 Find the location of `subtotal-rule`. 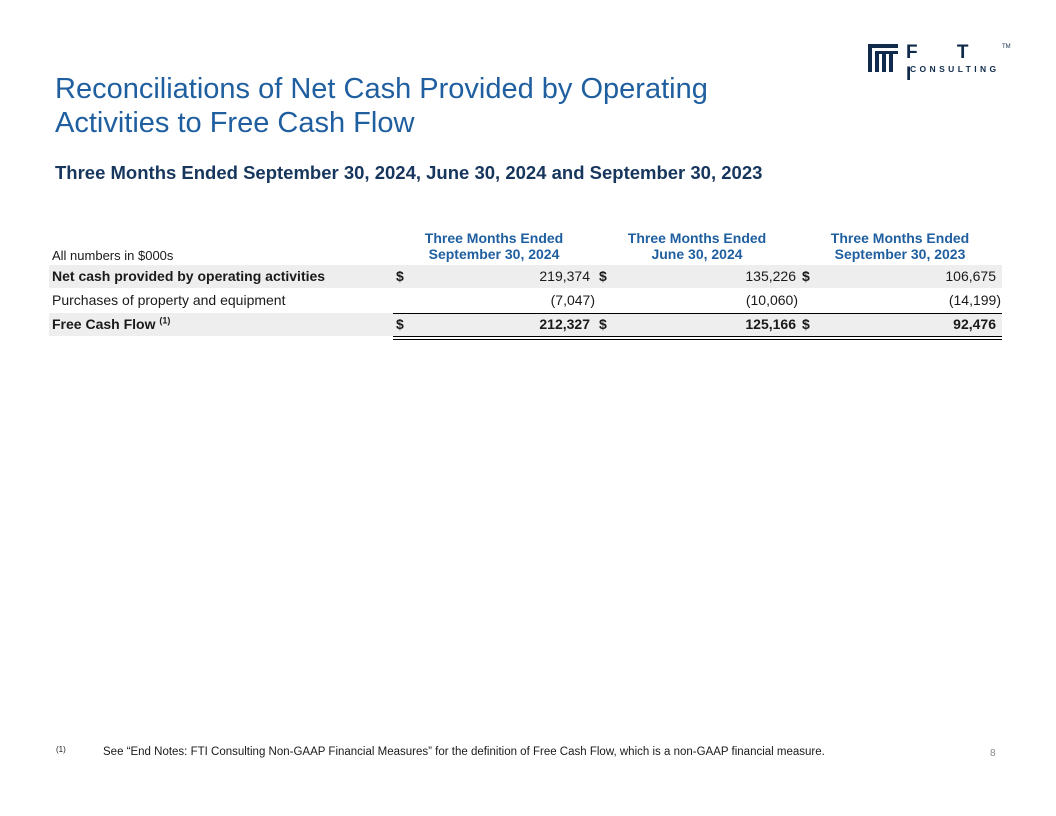

subtotal-rule is located at coordinates (697, 313).